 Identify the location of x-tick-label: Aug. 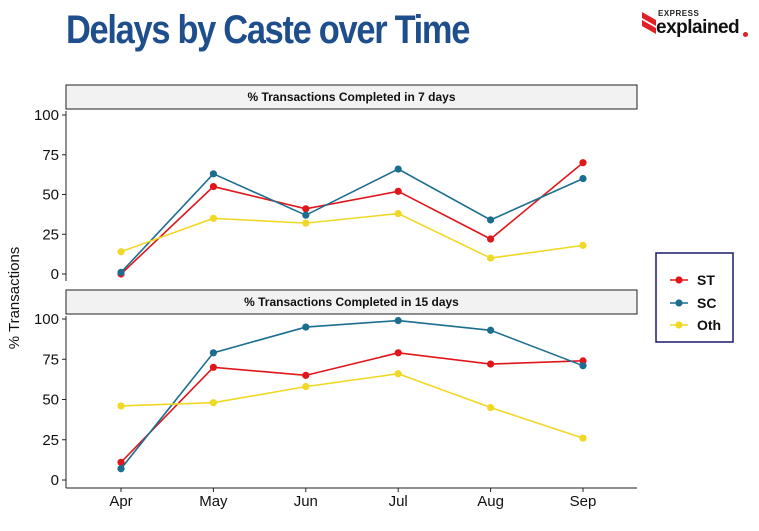
(490, 501).